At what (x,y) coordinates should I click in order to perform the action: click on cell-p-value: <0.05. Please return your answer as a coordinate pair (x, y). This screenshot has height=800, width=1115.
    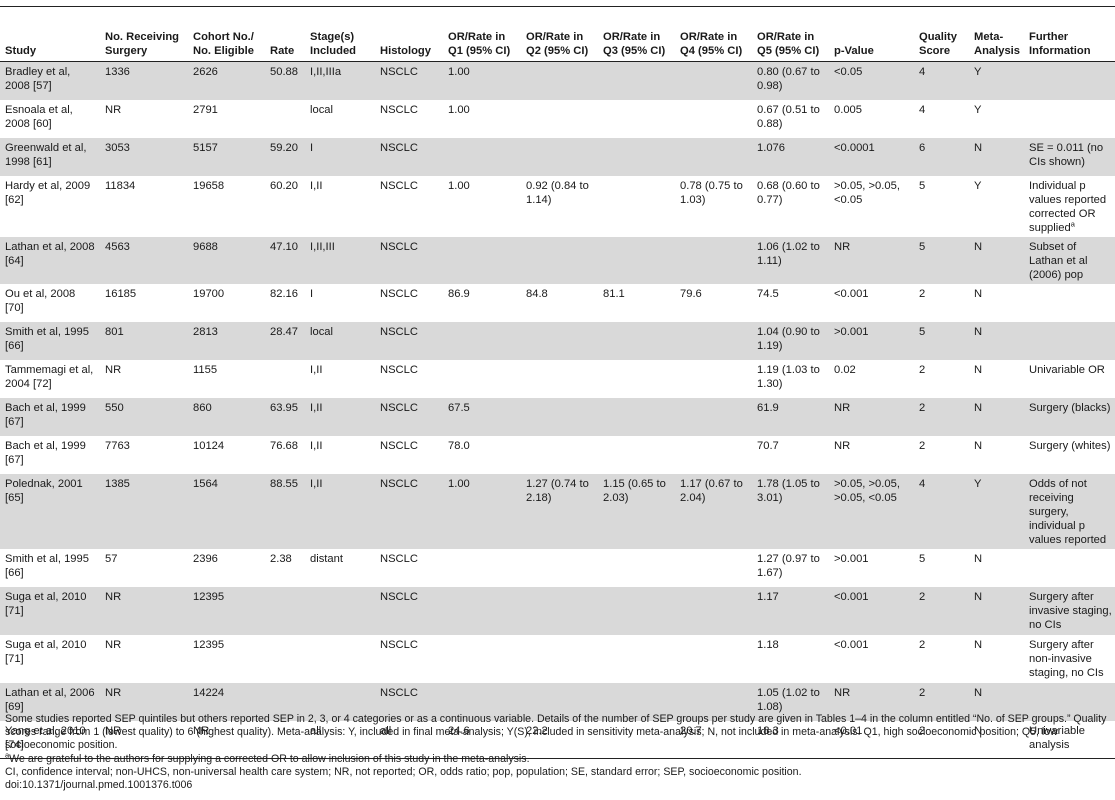
    Looking at the image, I should click on (871, 80).